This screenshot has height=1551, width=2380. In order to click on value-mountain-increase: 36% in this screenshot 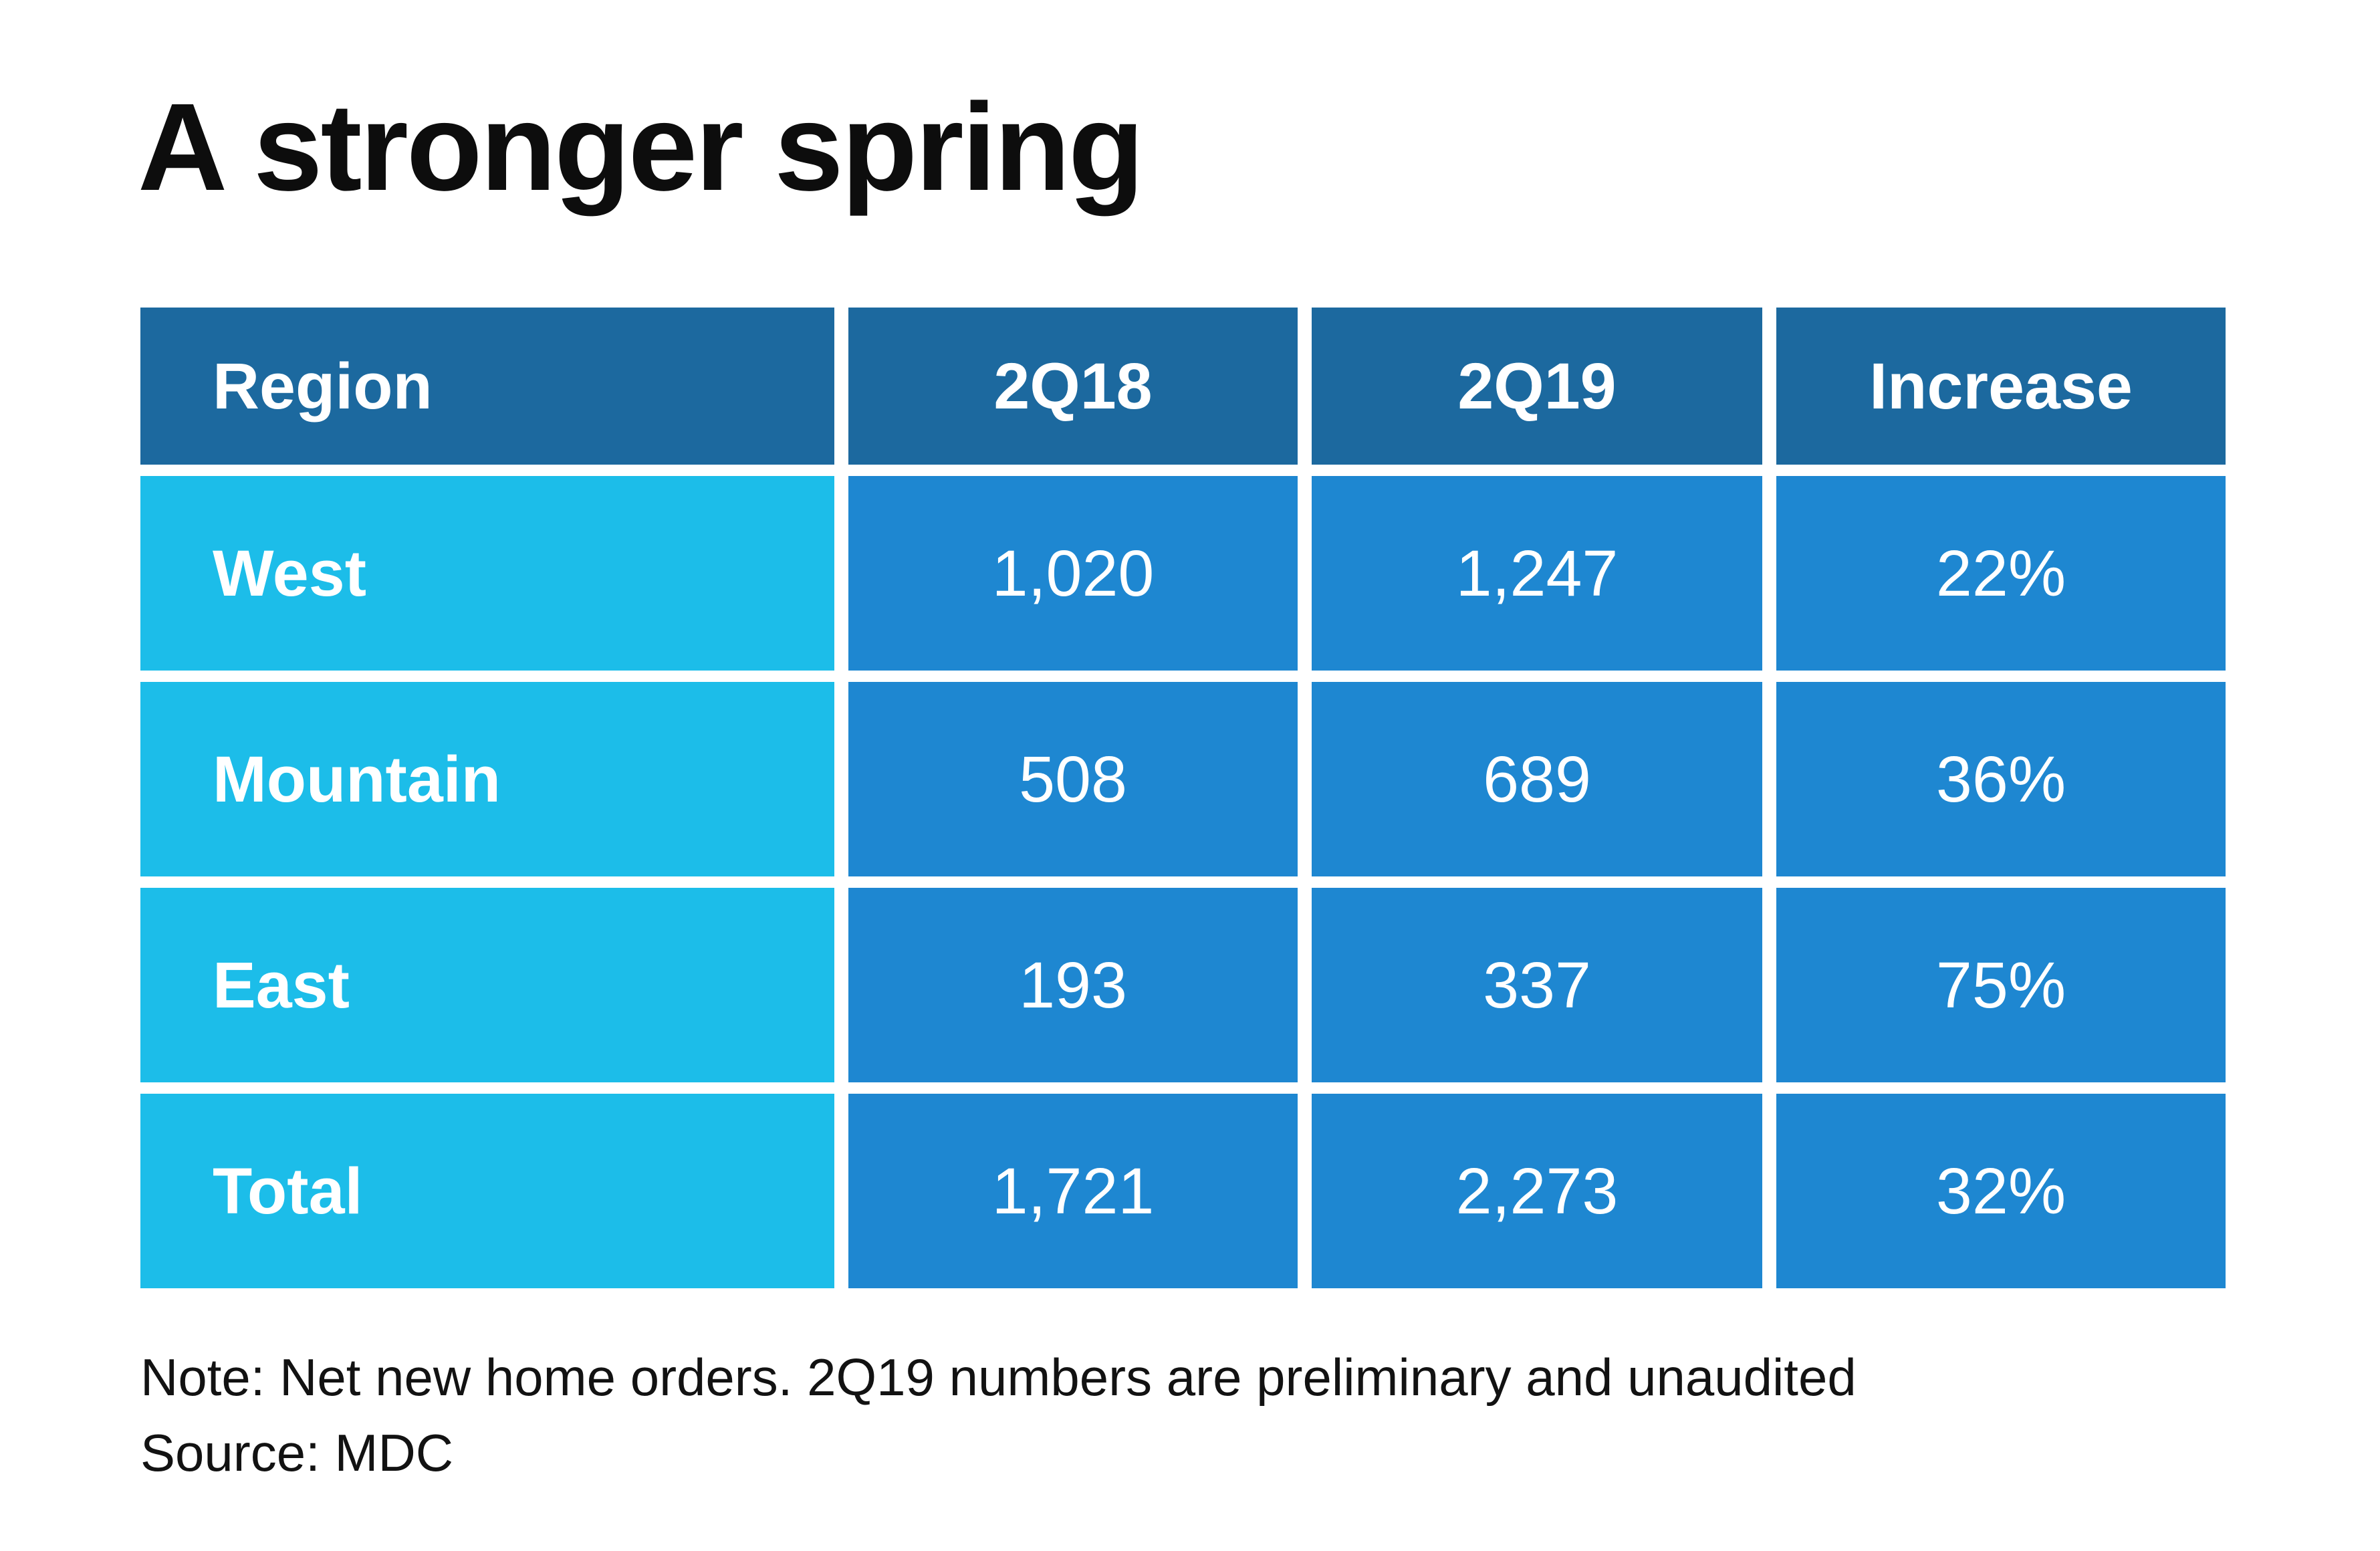, I will do `click(2001, 779)`.